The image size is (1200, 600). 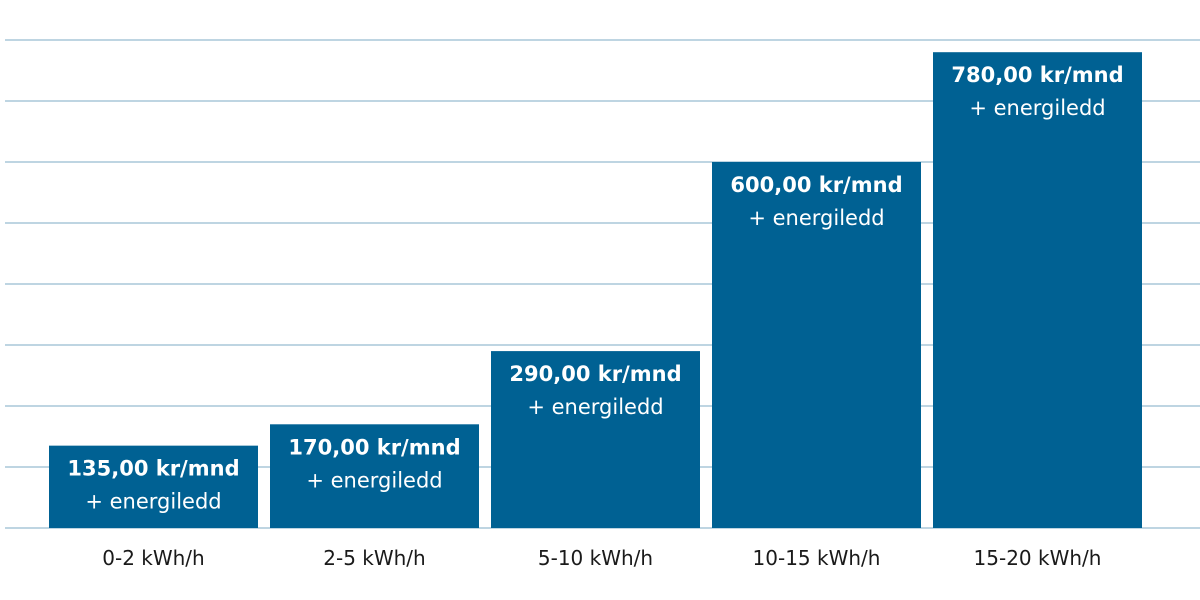 I want to click on x-tick-label: 5-10 kWh/h, so click(x=595, y=558).